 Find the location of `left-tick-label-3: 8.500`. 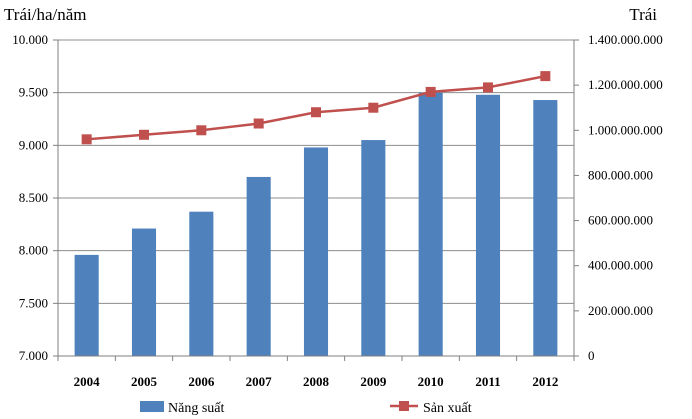

left-tick-label-3: 8.500 is located at coordinates (33, 197).